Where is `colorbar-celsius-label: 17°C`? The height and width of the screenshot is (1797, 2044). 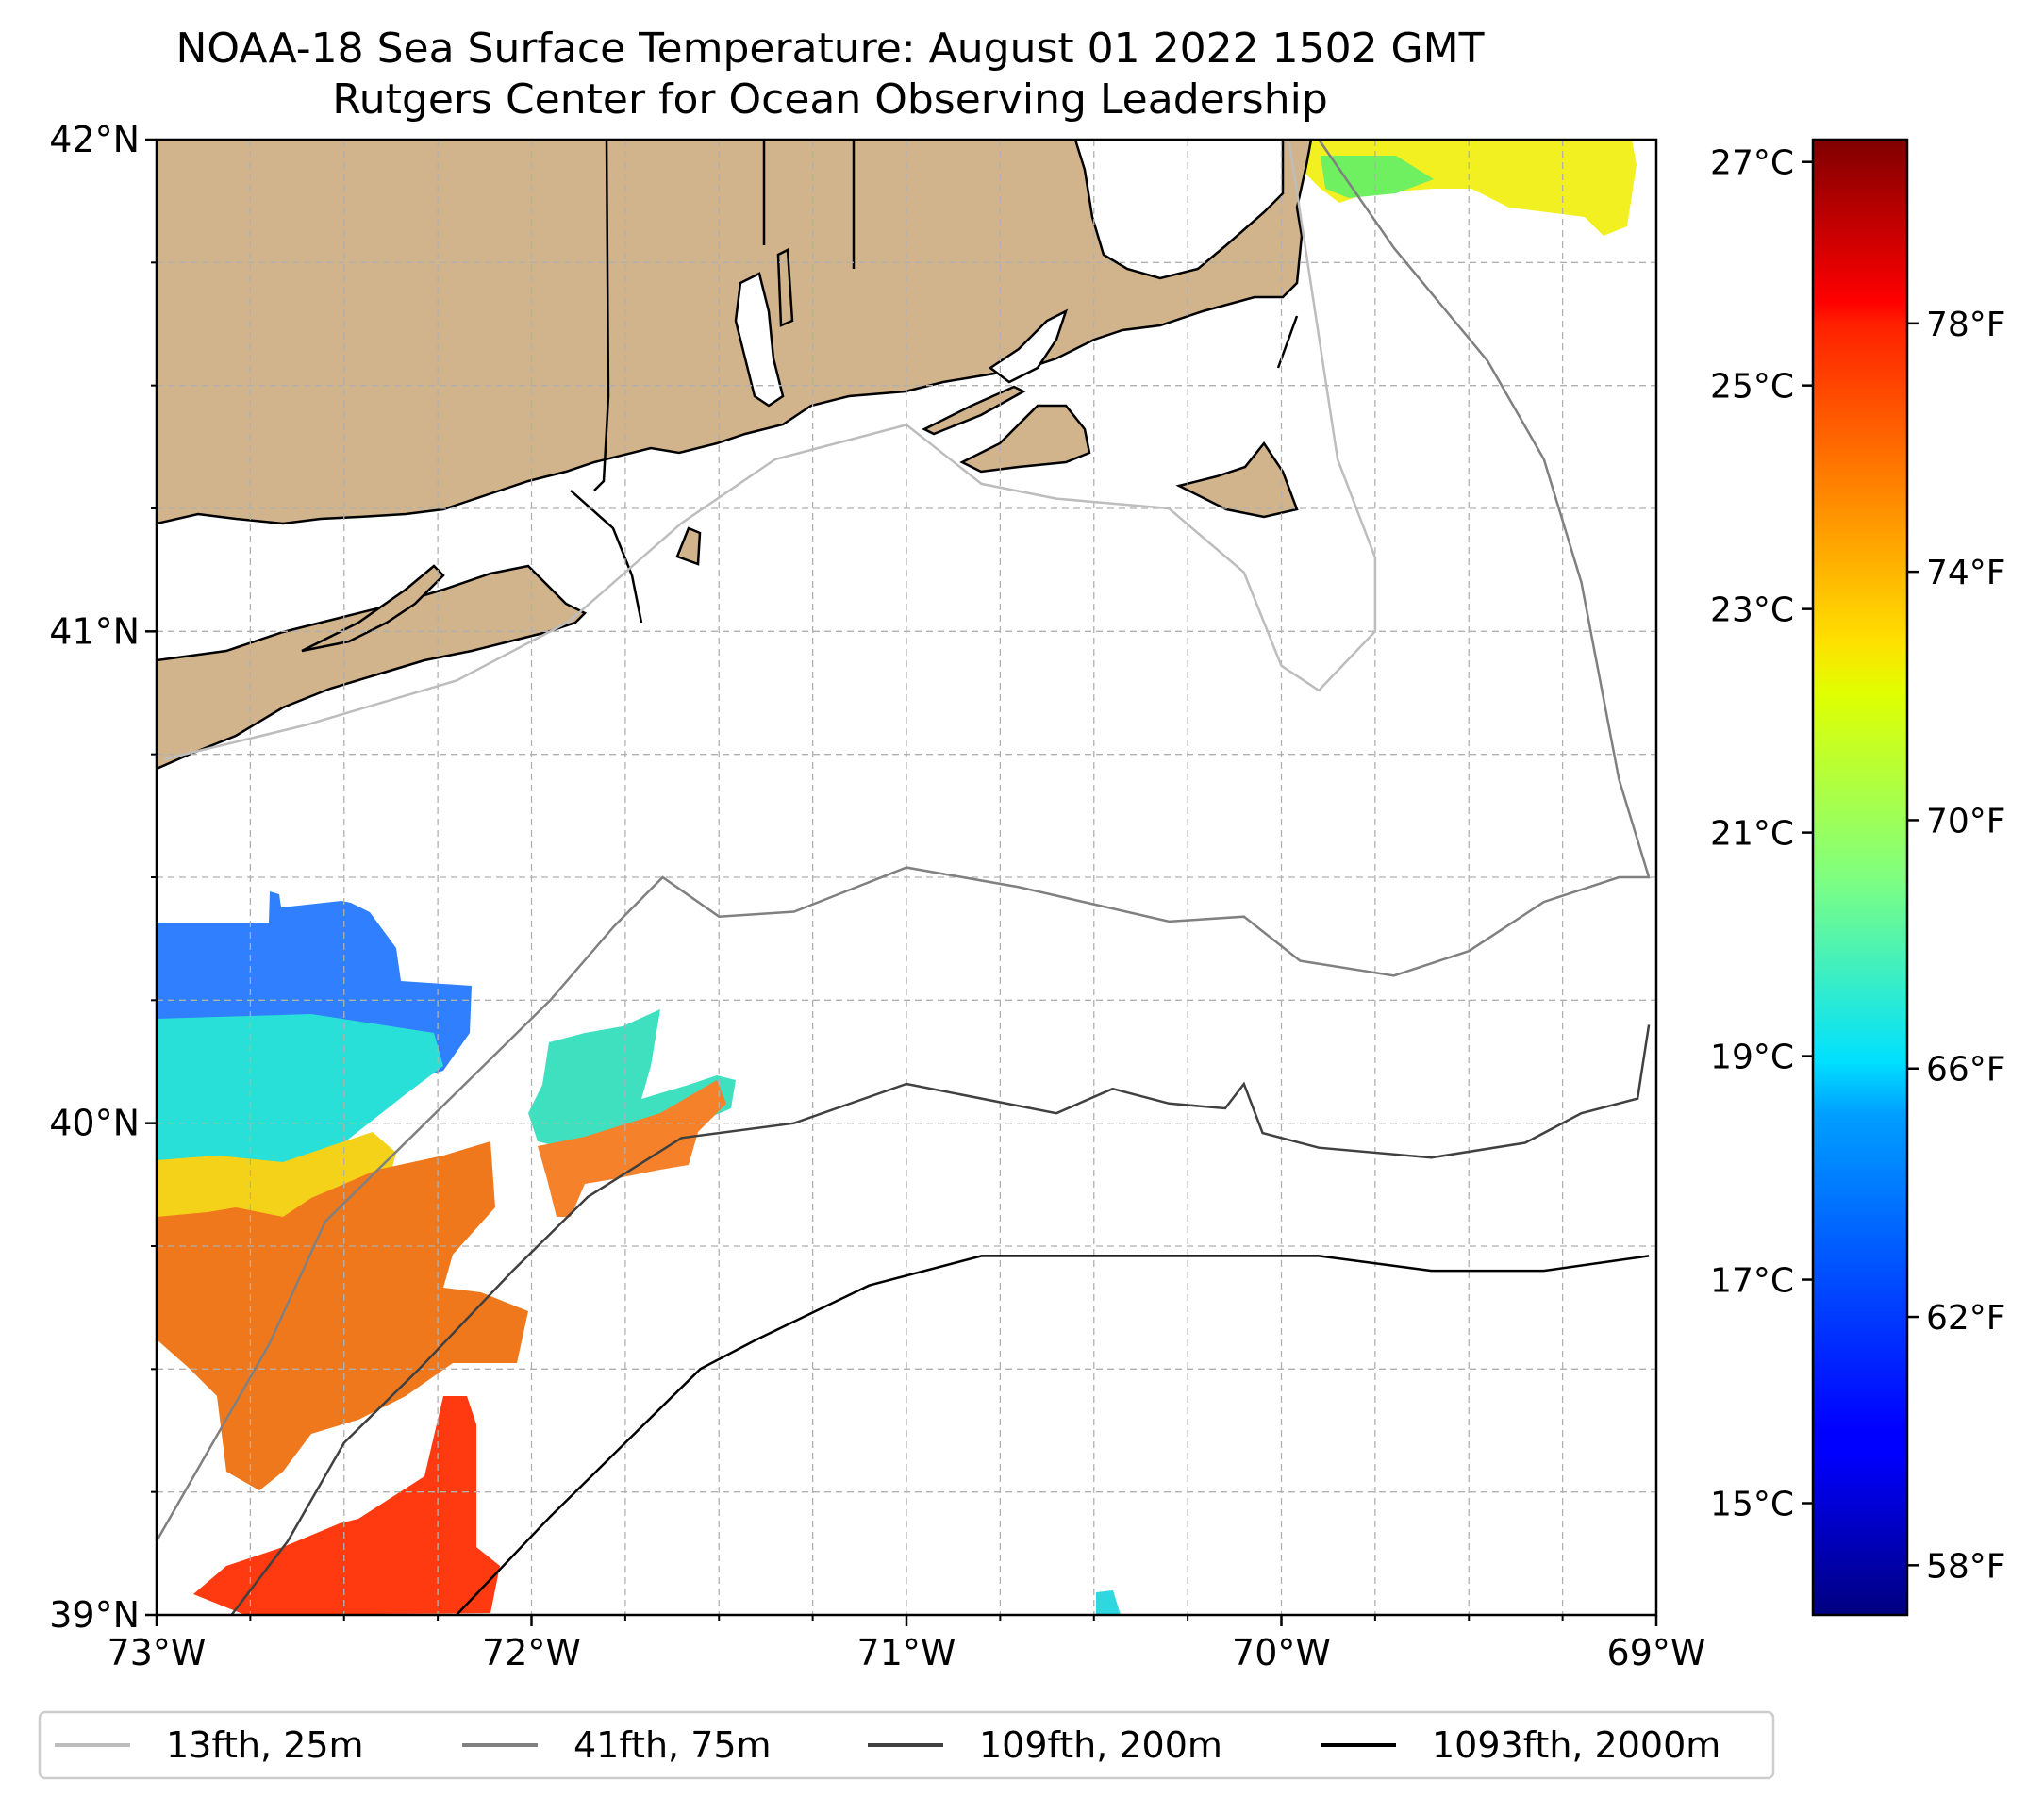 colorbar-celsius-label: 17°C is located at coordinates (1752, 1281).